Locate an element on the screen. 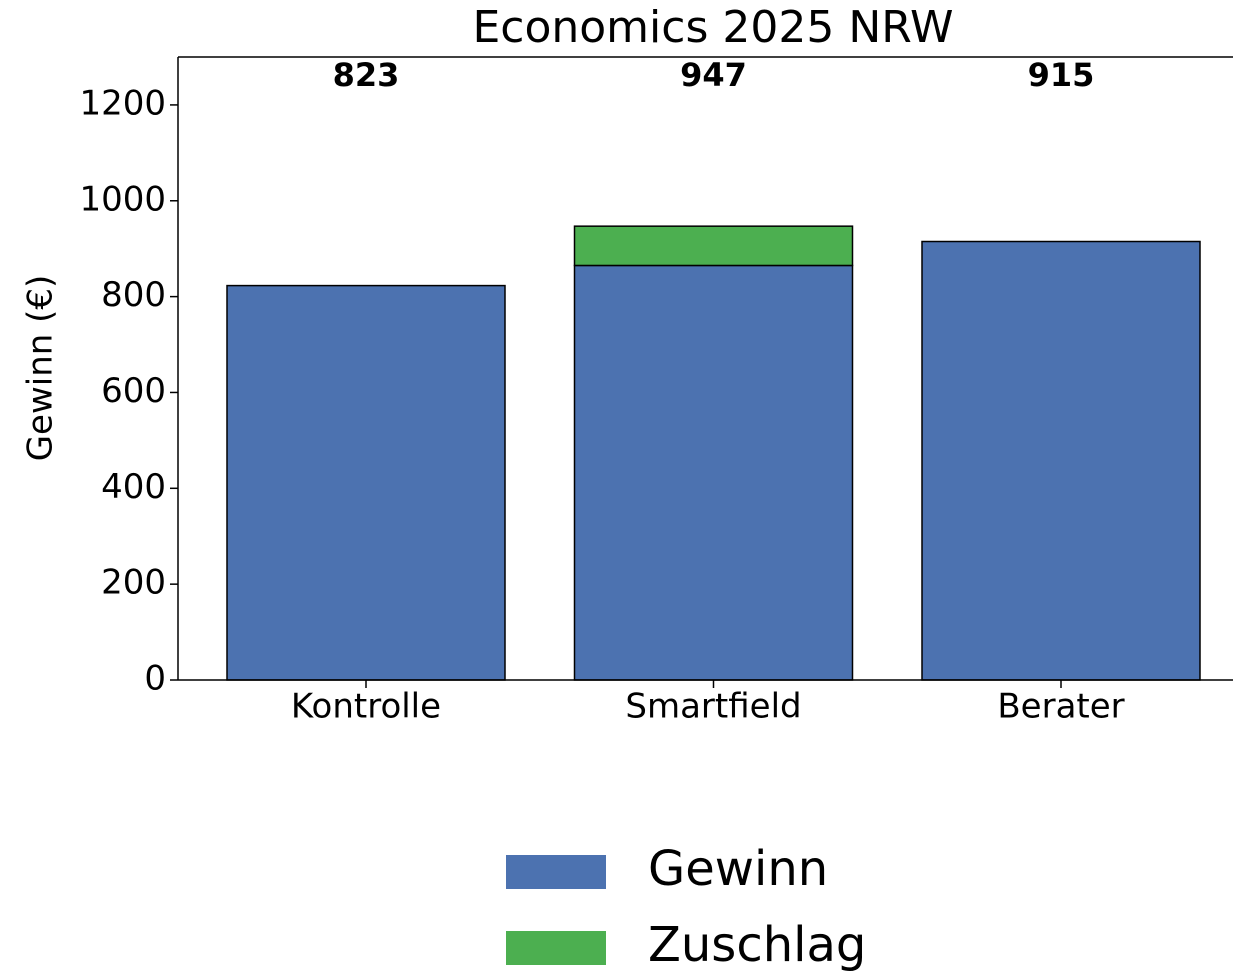 The height and width of the screenshot is (975, 1233). y-tick-label: 1000 is located at coordinates (122, 199).